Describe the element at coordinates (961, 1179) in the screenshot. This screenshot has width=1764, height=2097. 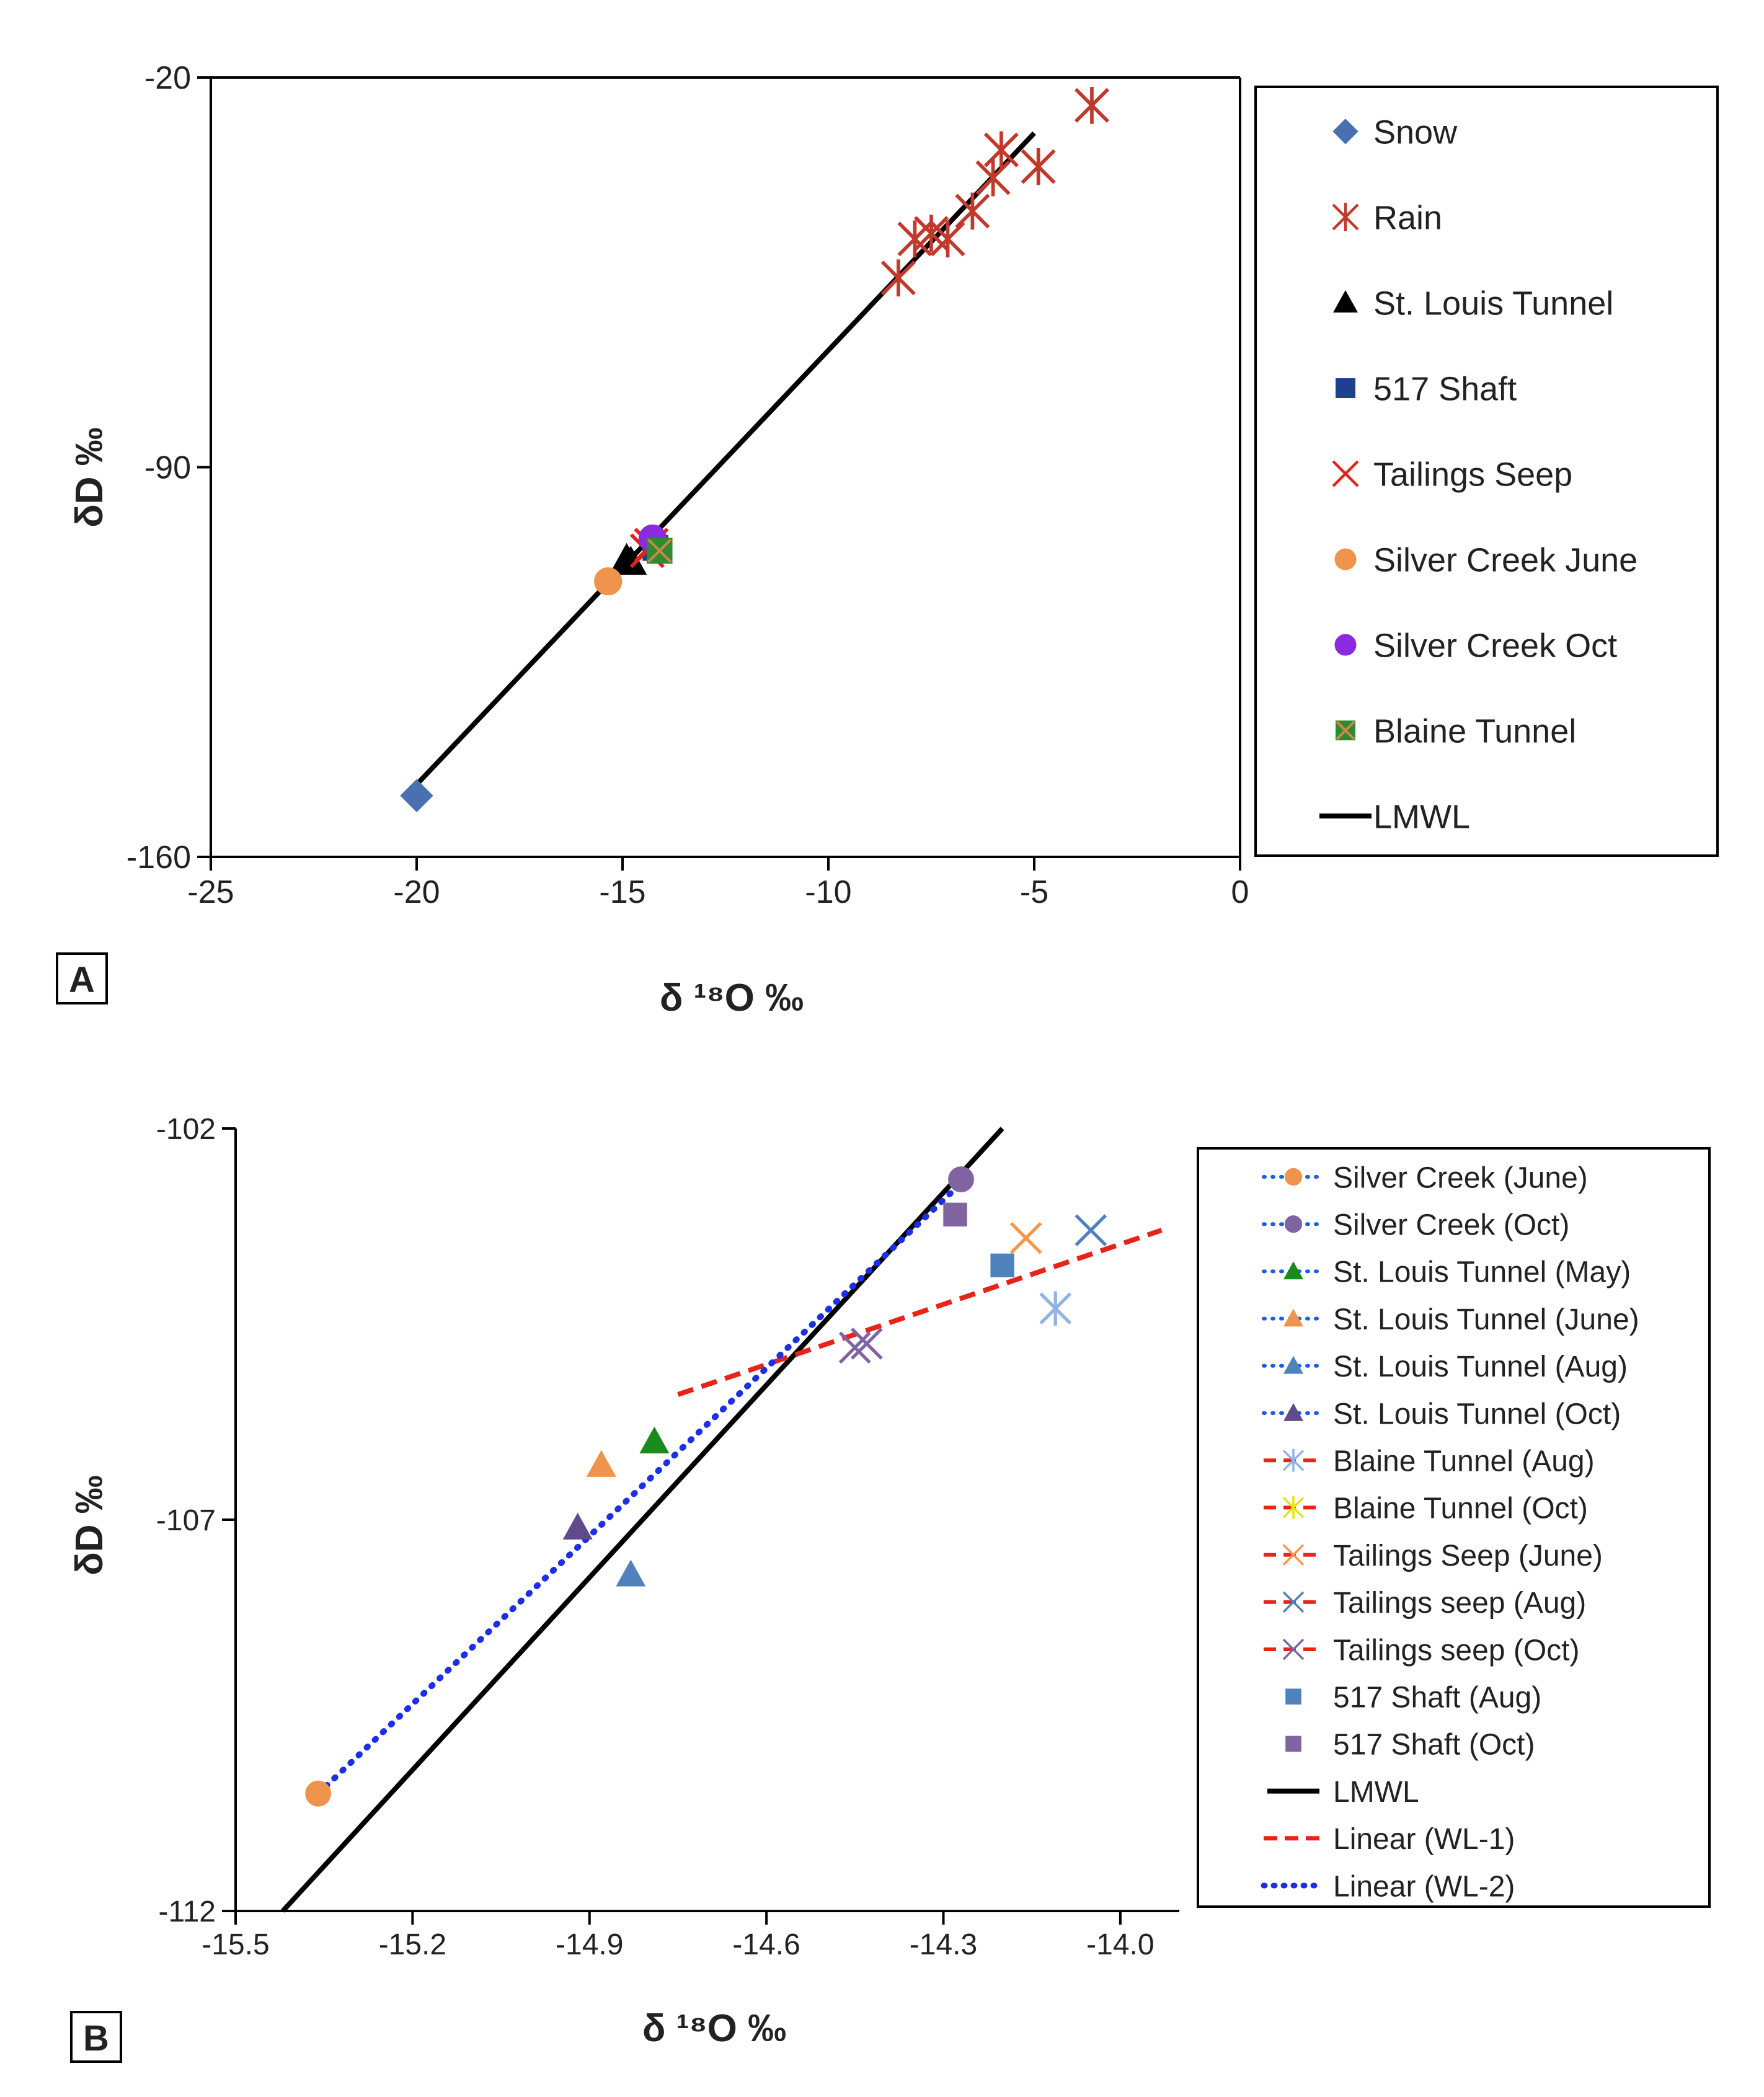
I see `silver-creek-oct-point` at that location.